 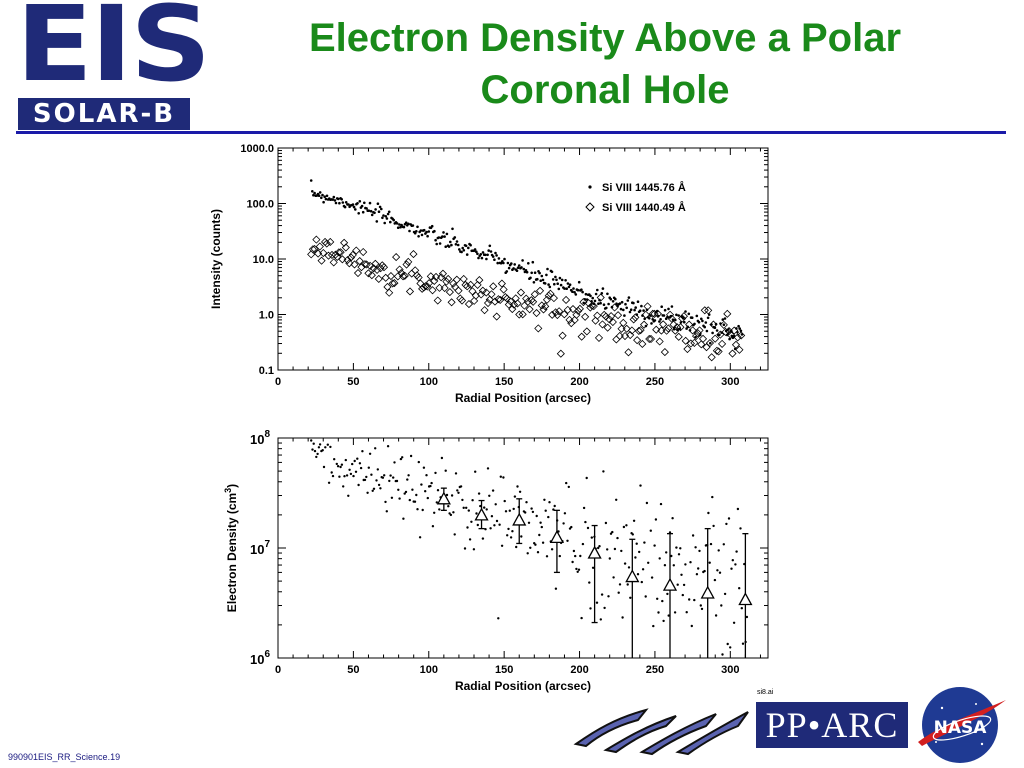 I want to click on density-averages, so click(x=594, y=572).